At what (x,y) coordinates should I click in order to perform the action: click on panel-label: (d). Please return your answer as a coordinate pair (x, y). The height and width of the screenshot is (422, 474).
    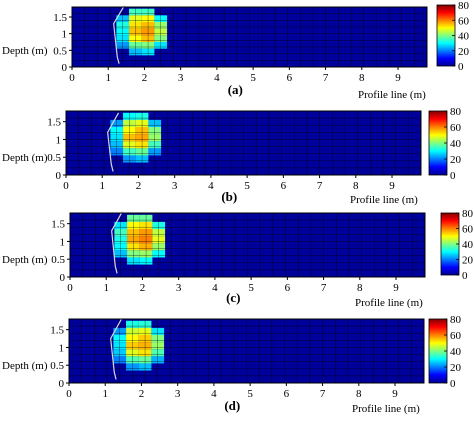
    Looking at the image, I should click on (232, 405).